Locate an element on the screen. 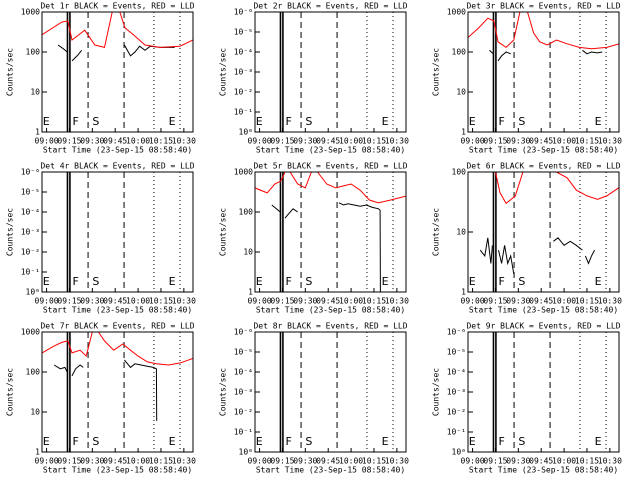  y-tick-label: 10⁻² is located at coordinates (243, 92).